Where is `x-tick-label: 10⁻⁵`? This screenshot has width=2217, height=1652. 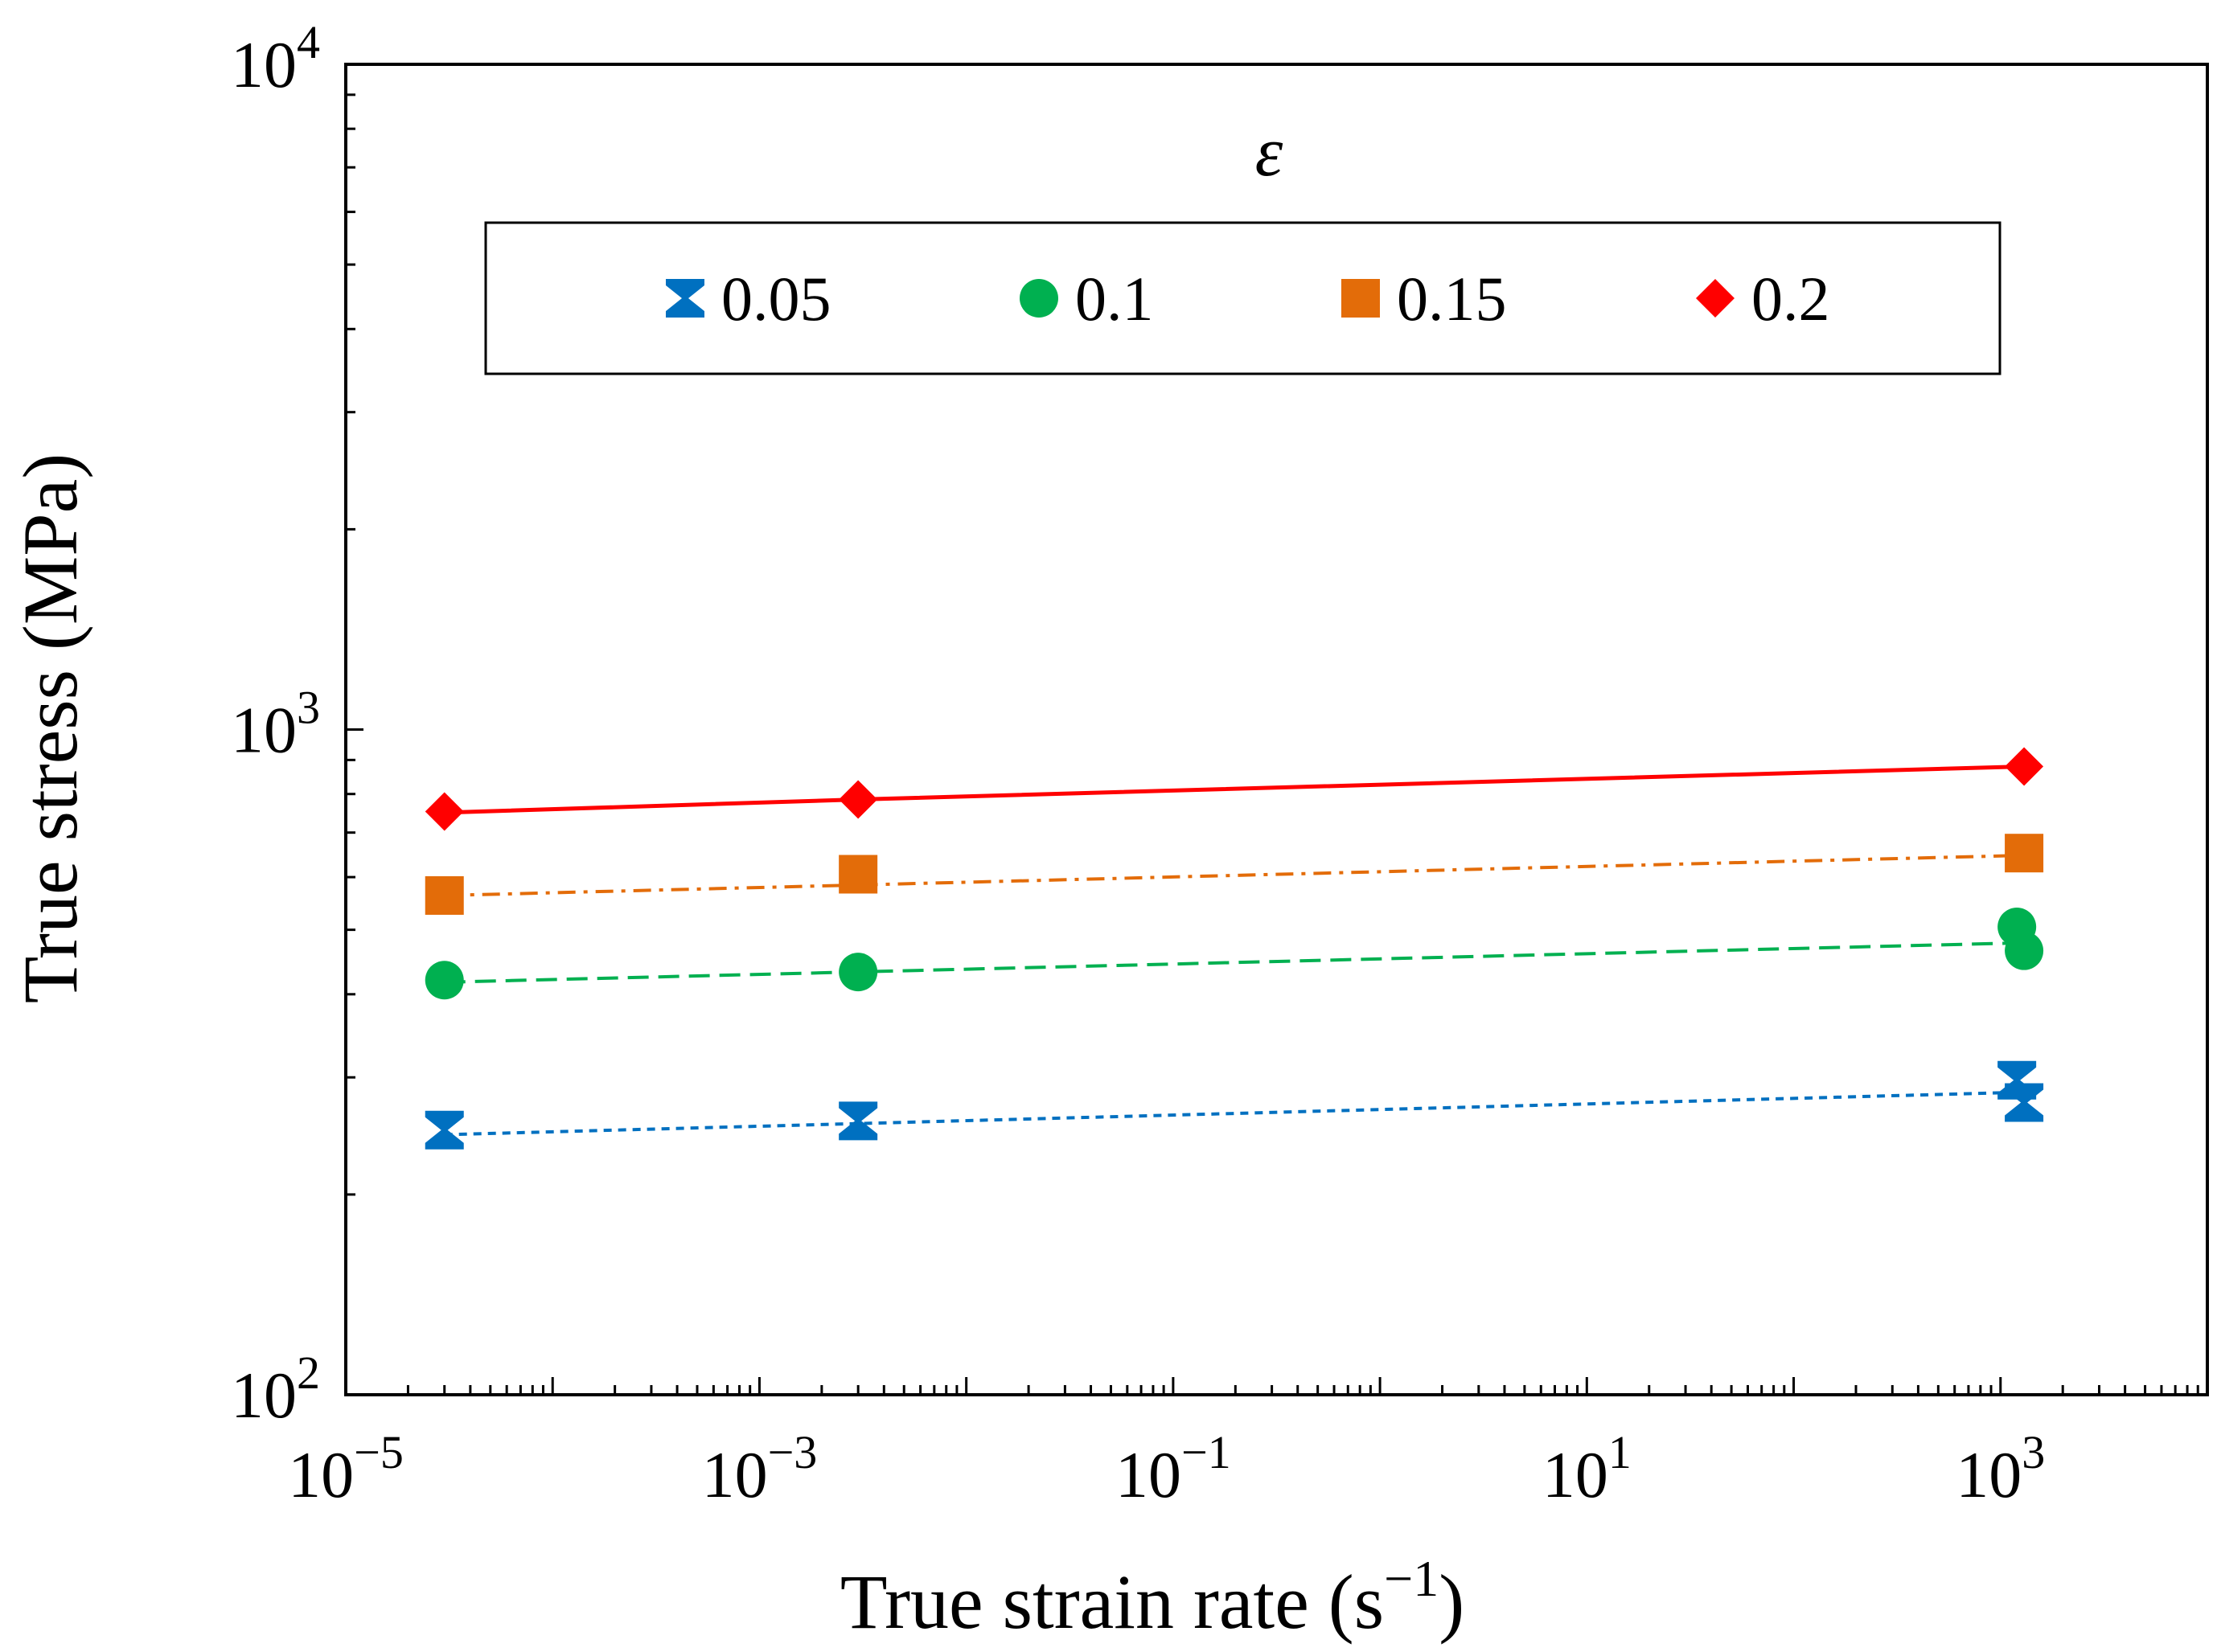 x-tick-label: 10⁻⁵ is located at coordinates (346, 1468).